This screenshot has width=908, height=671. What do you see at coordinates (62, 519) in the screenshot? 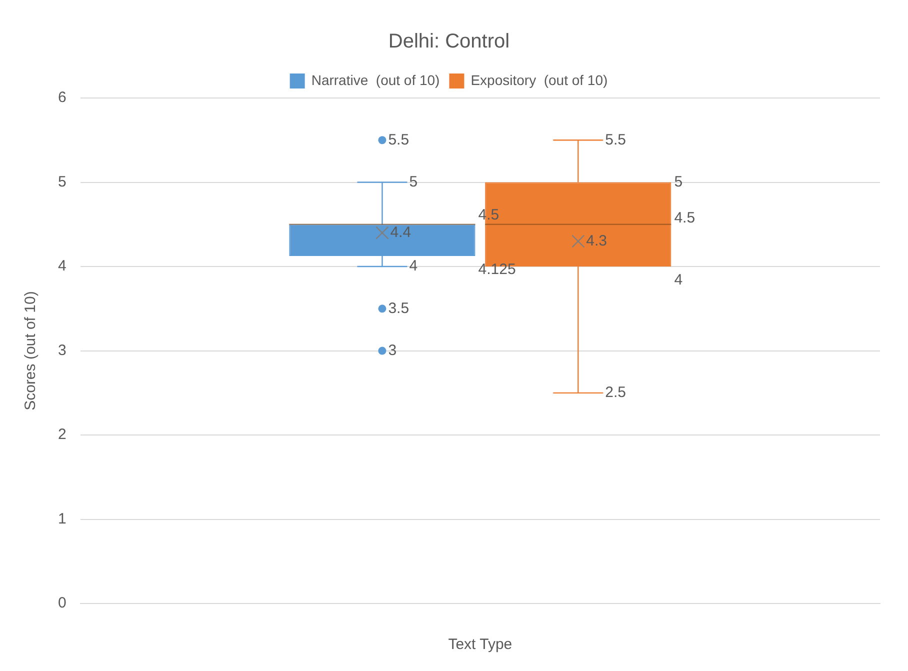
I see `y-tick-label: 1` at bounding box center [62, 519].